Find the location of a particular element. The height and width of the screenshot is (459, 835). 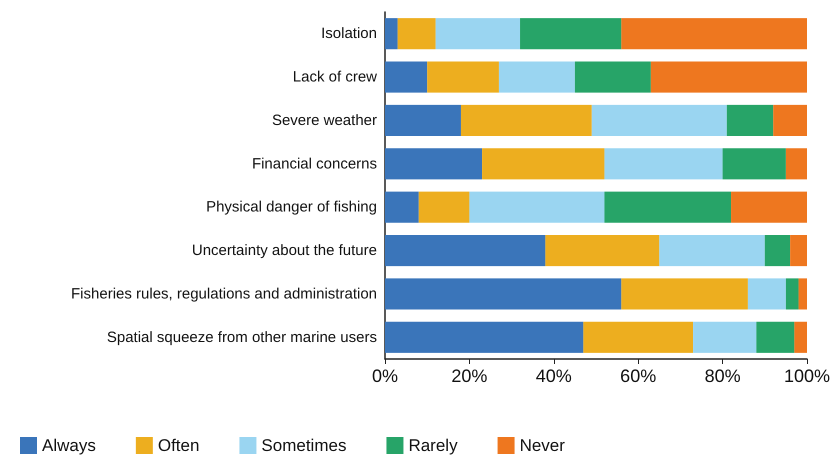

y-tick-label: Lack of crew is located at coordinates (335, 77).